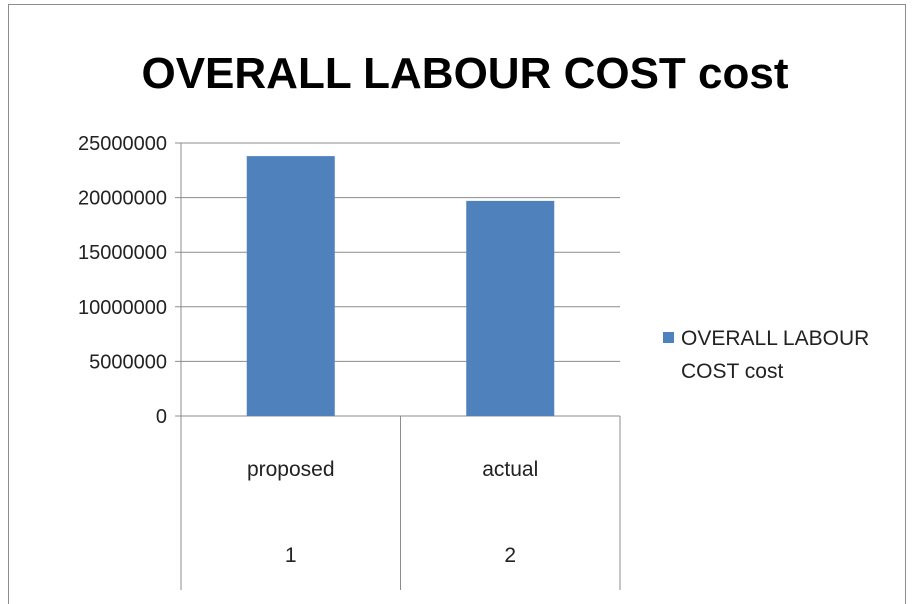  What do you see at coordinates (464, 73) in the screenshot?
I see `chart-title: OVERALL LABOUR COST cost` at bounding box center [464, 73].